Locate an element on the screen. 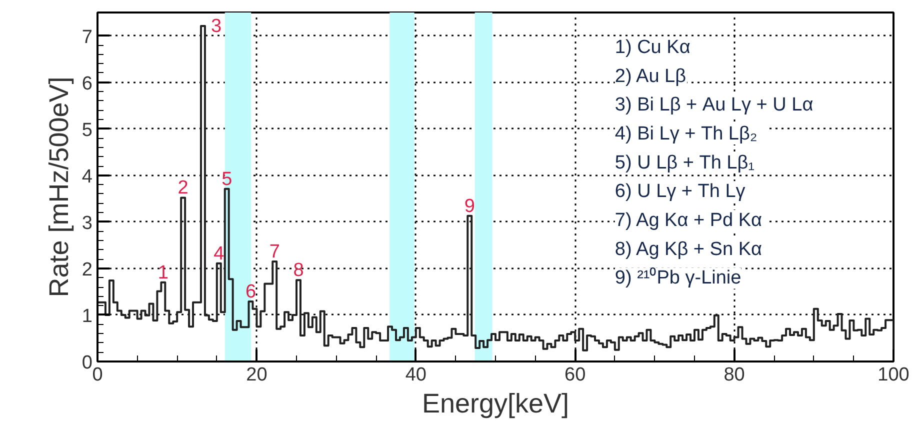  y-tick-label: 1 is located at coordinates (87, 316).